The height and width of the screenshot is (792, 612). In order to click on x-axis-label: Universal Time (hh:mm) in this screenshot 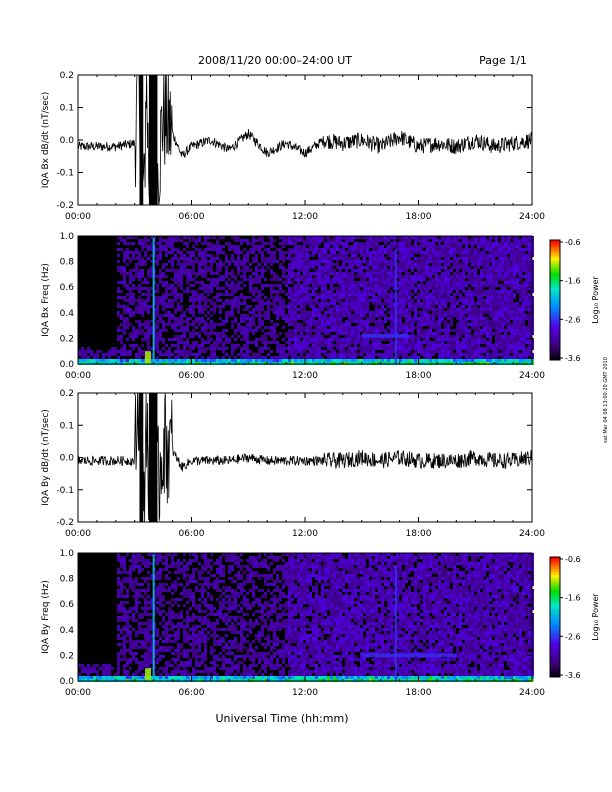, I will do `click(282, 718)`.